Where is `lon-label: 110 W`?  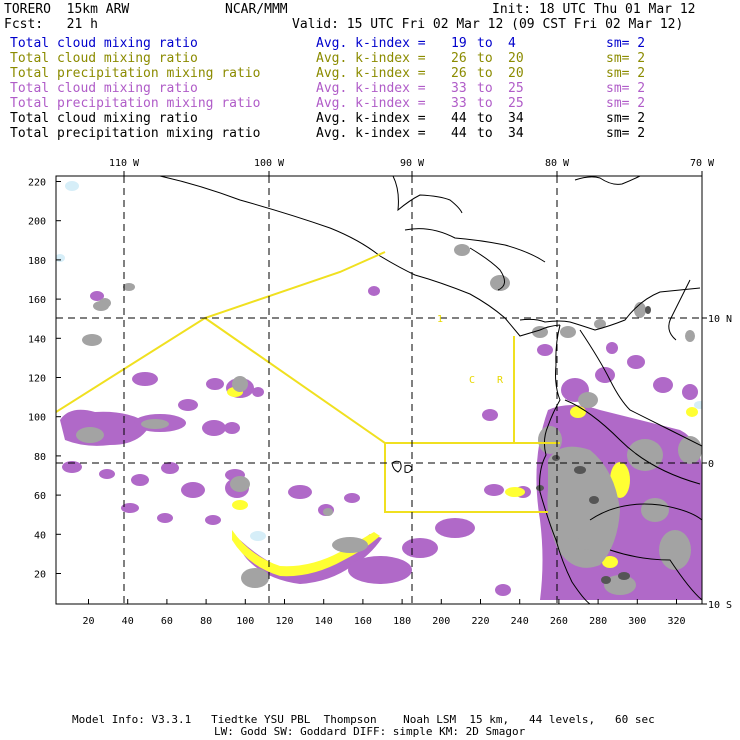
lon-label: 110 W is located at coordinates (124, 163).